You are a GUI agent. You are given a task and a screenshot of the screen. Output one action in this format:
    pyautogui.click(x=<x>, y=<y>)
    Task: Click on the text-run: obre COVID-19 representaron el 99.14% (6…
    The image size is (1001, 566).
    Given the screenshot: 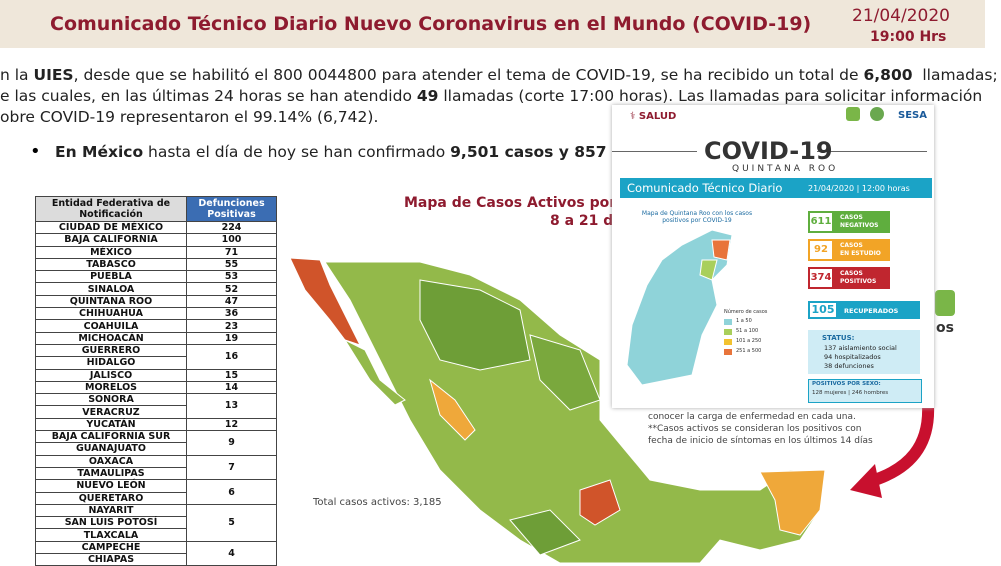 What is the action you would take?
    pyautogui.click(x=189, y=117)
    